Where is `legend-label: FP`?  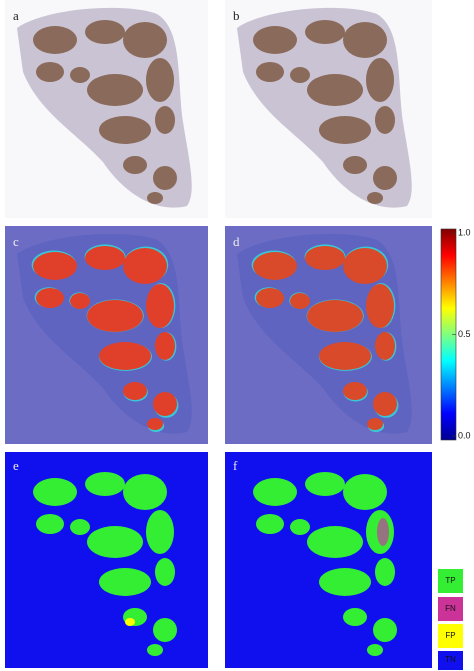 legend-label: FP is located at coordinates (450, 635).